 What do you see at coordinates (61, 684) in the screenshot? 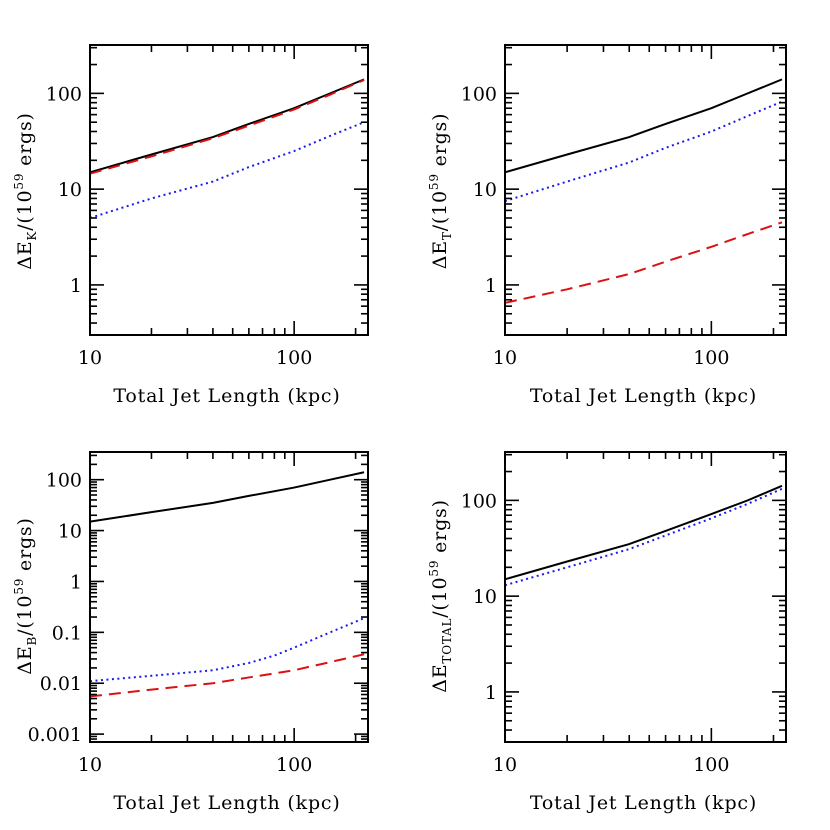
I see `y-tick-label: 0.01` at bounding box center [61, 684].